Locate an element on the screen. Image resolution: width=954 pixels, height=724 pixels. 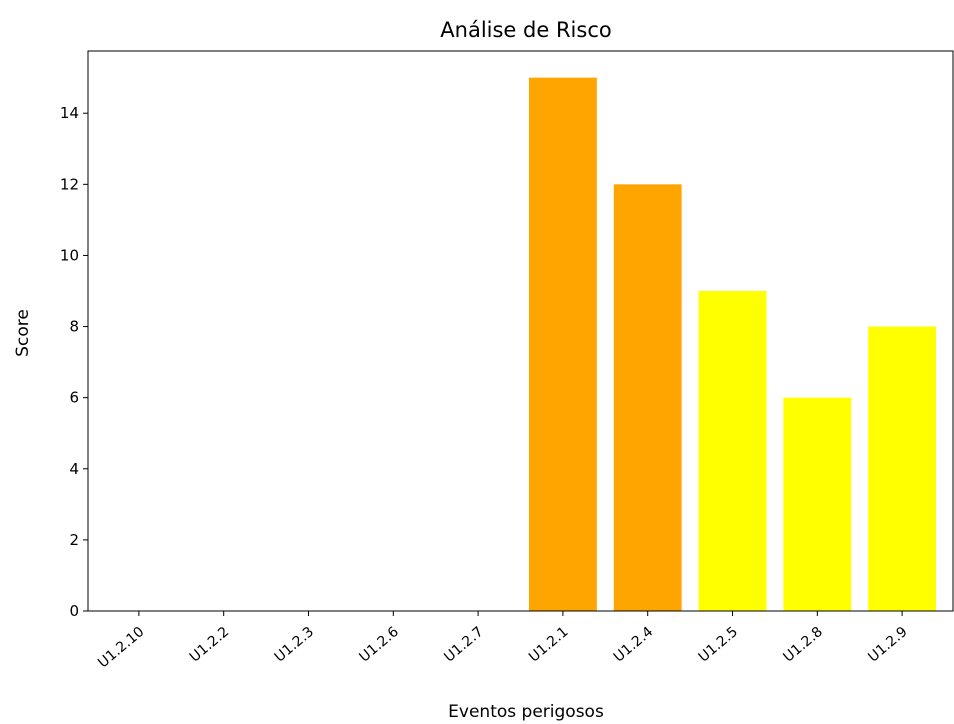
y-tick-label: 2 is located at coordinates (74, 540).